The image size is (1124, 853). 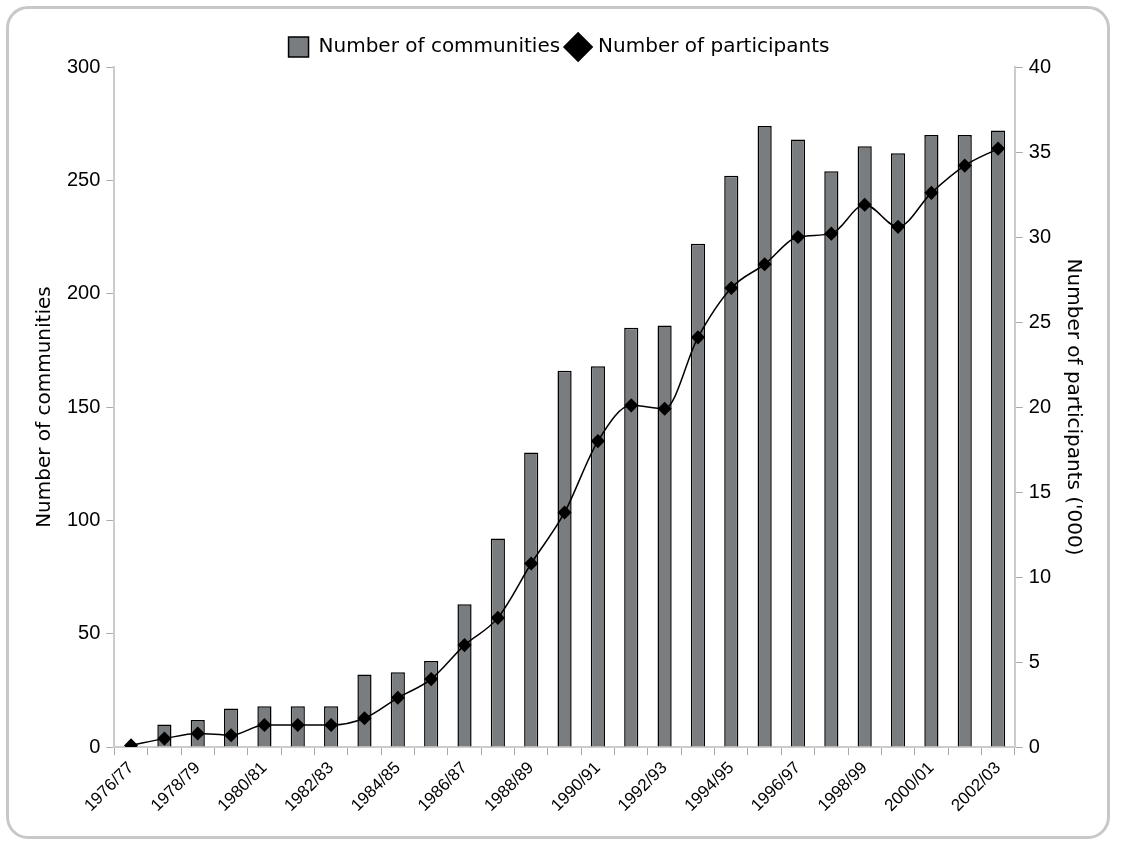 I want to click on legend-label: Number of communities, so click(x=439, y=45).